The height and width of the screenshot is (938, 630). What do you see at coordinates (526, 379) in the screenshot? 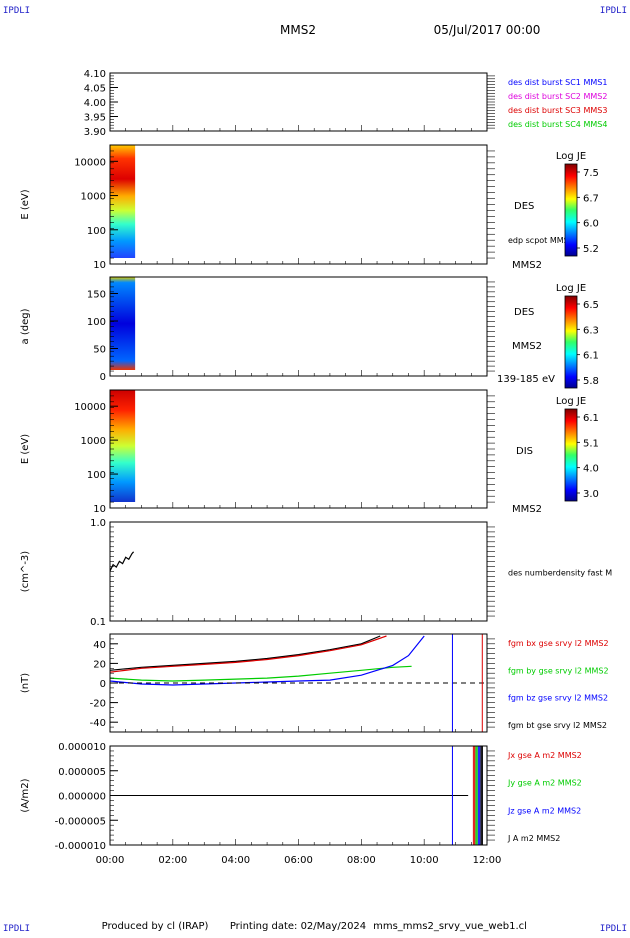
I see `panel-des-pitch-right-label: 139-185 eV` at bounding box center [526, 379].